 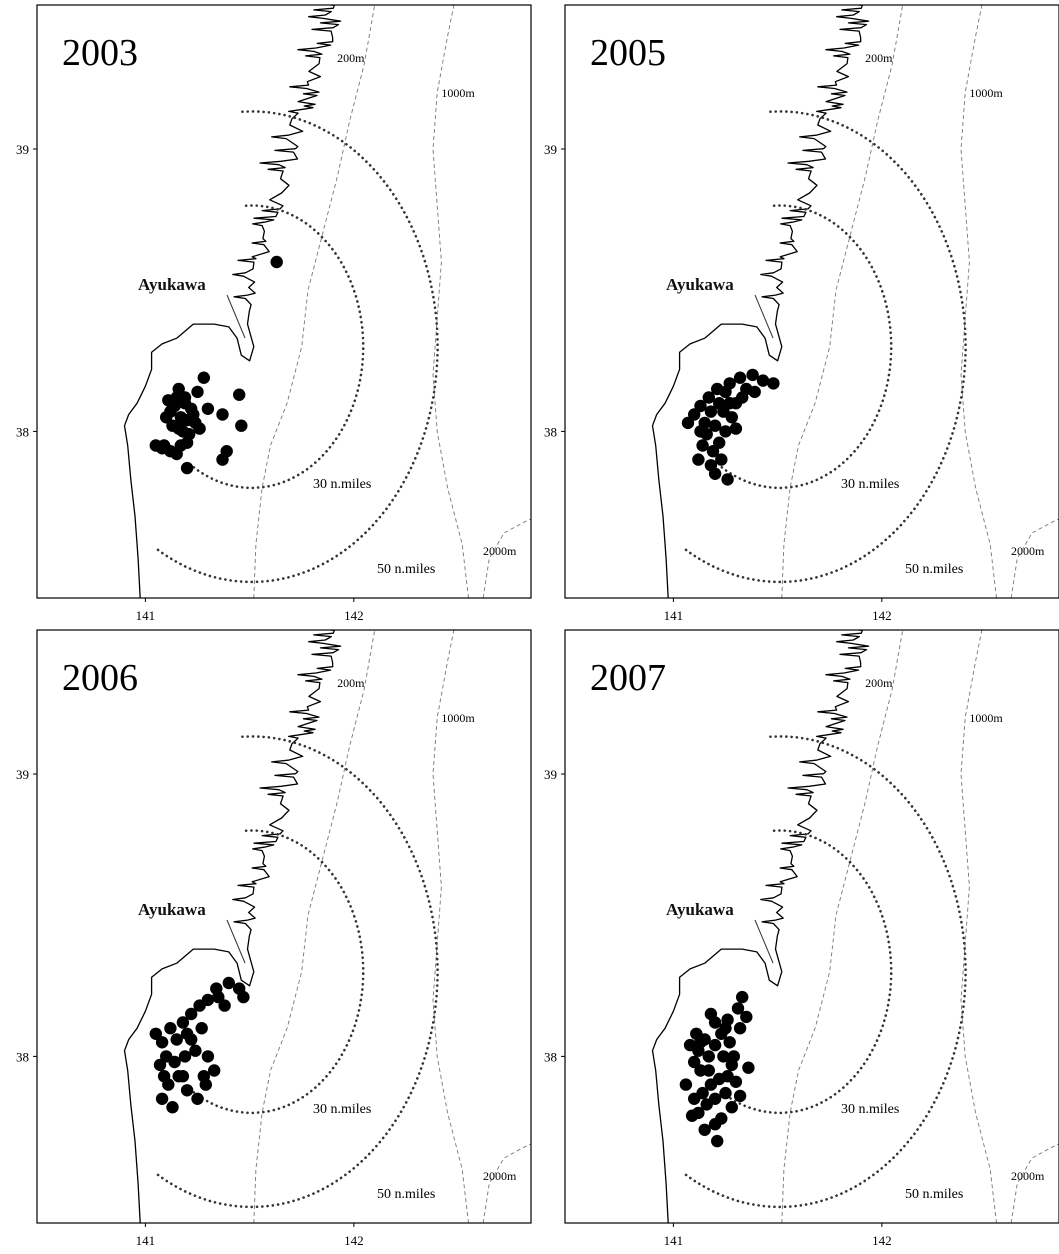 What do you see at coordinates (314, 926) in the screenshot?
I see `isobath-200m` at bounding box center [314, 926].